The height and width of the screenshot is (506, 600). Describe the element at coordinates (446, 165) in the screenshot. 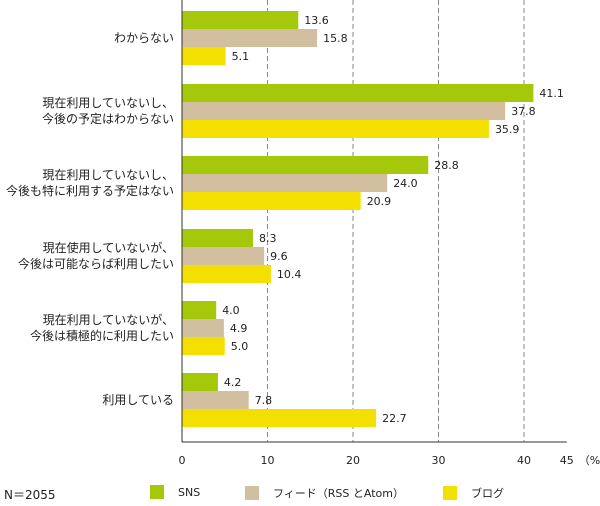

I see `value-label-0-2: 28.8` at that location.